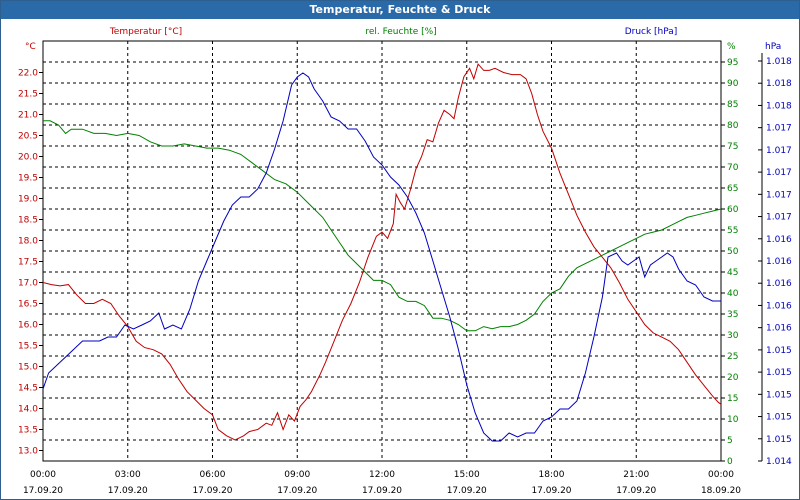  What do you see at coordinates (733, 420) in the screenshot?
I see `humidity-tick-label: 10` at bounding box center [733, 420].